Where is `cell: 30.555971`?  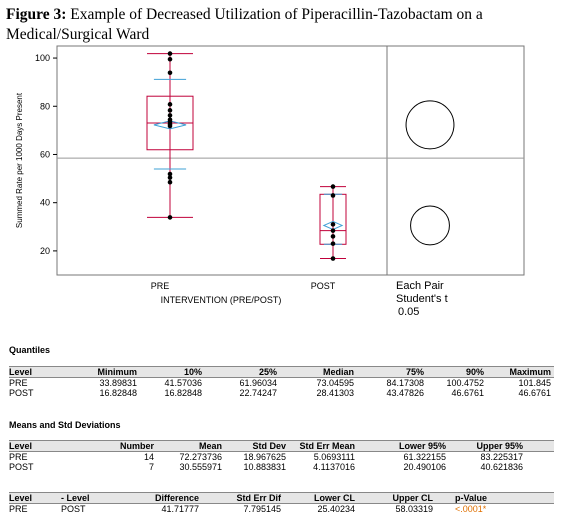
cell: 30.555971 is located at coordinates (200, 467).